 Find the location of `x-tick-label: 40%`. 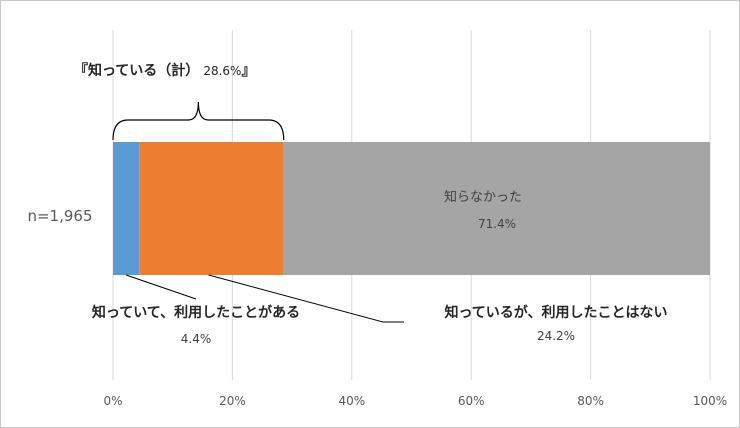

x-tick-label: 40% is located at coordinates (351, 401).